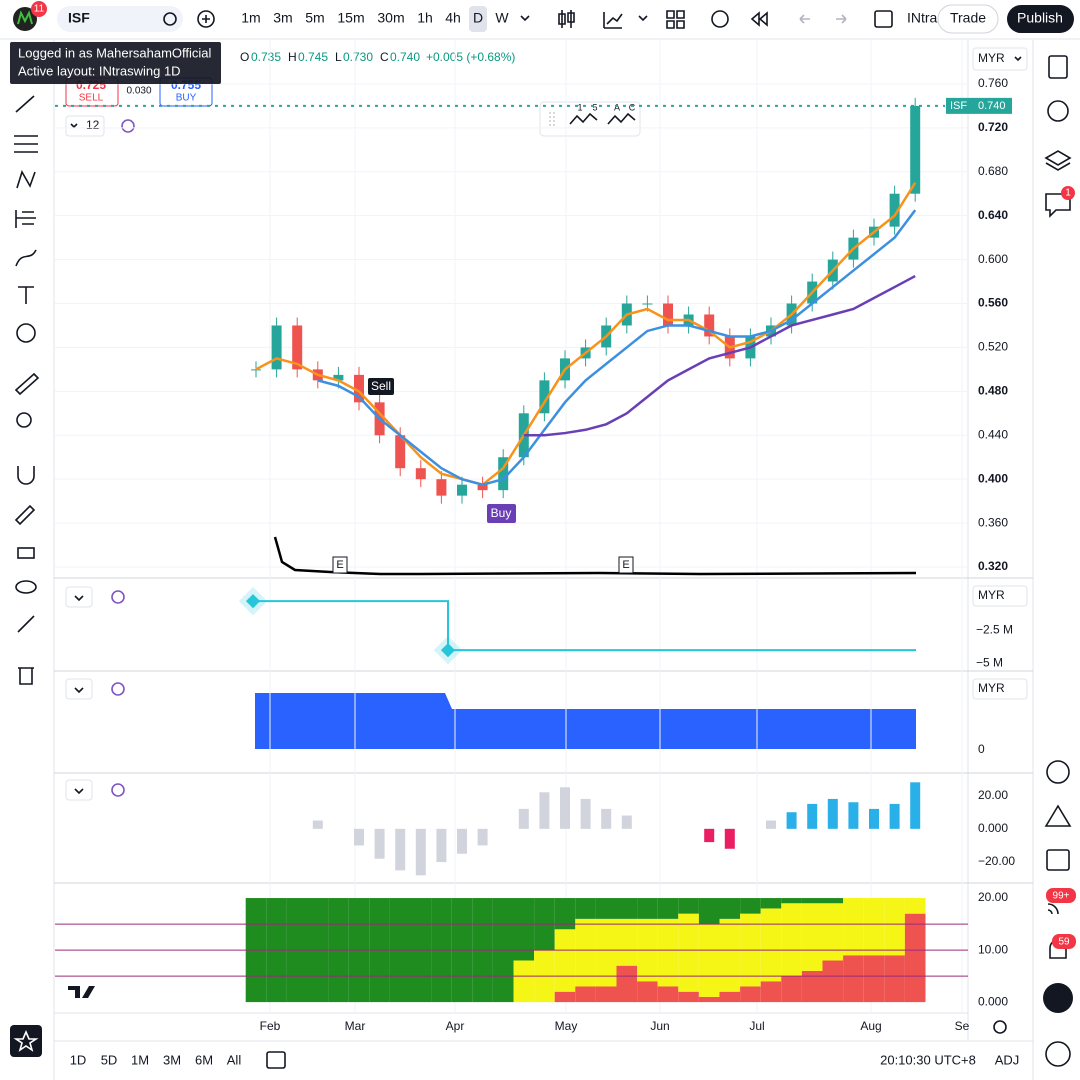 This screenshot has height=1080, width=1080. I want to click on interval: 30m, so click(390, 18).